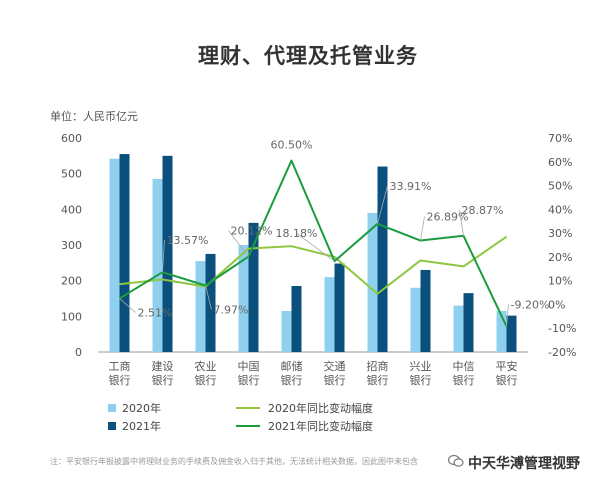 The height and width of the screenshot is (491, 616). I want to click on right-axis-tick: -10%, so click(562, 328).